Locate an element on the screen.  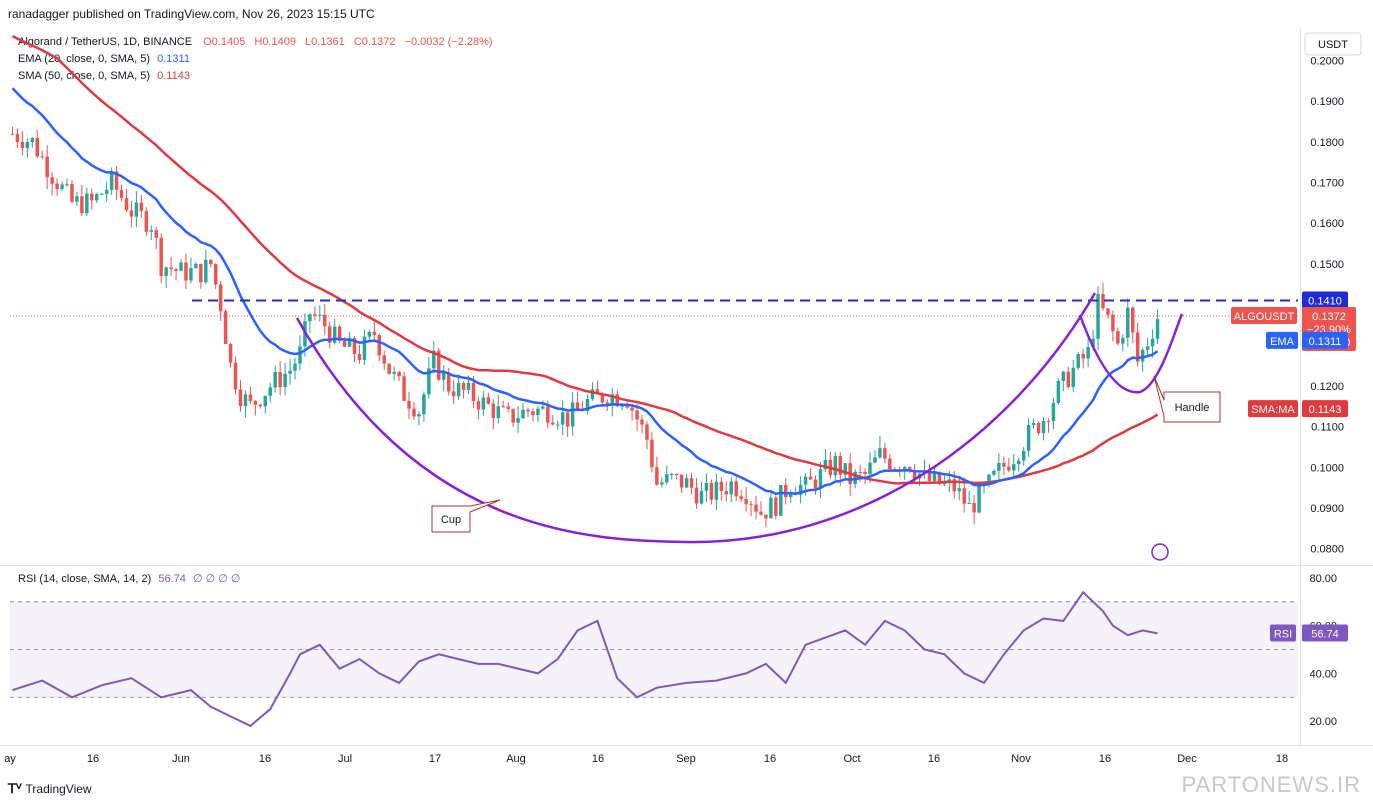
ohlc-open: O0.1405 is located at coordinates (224, 42).